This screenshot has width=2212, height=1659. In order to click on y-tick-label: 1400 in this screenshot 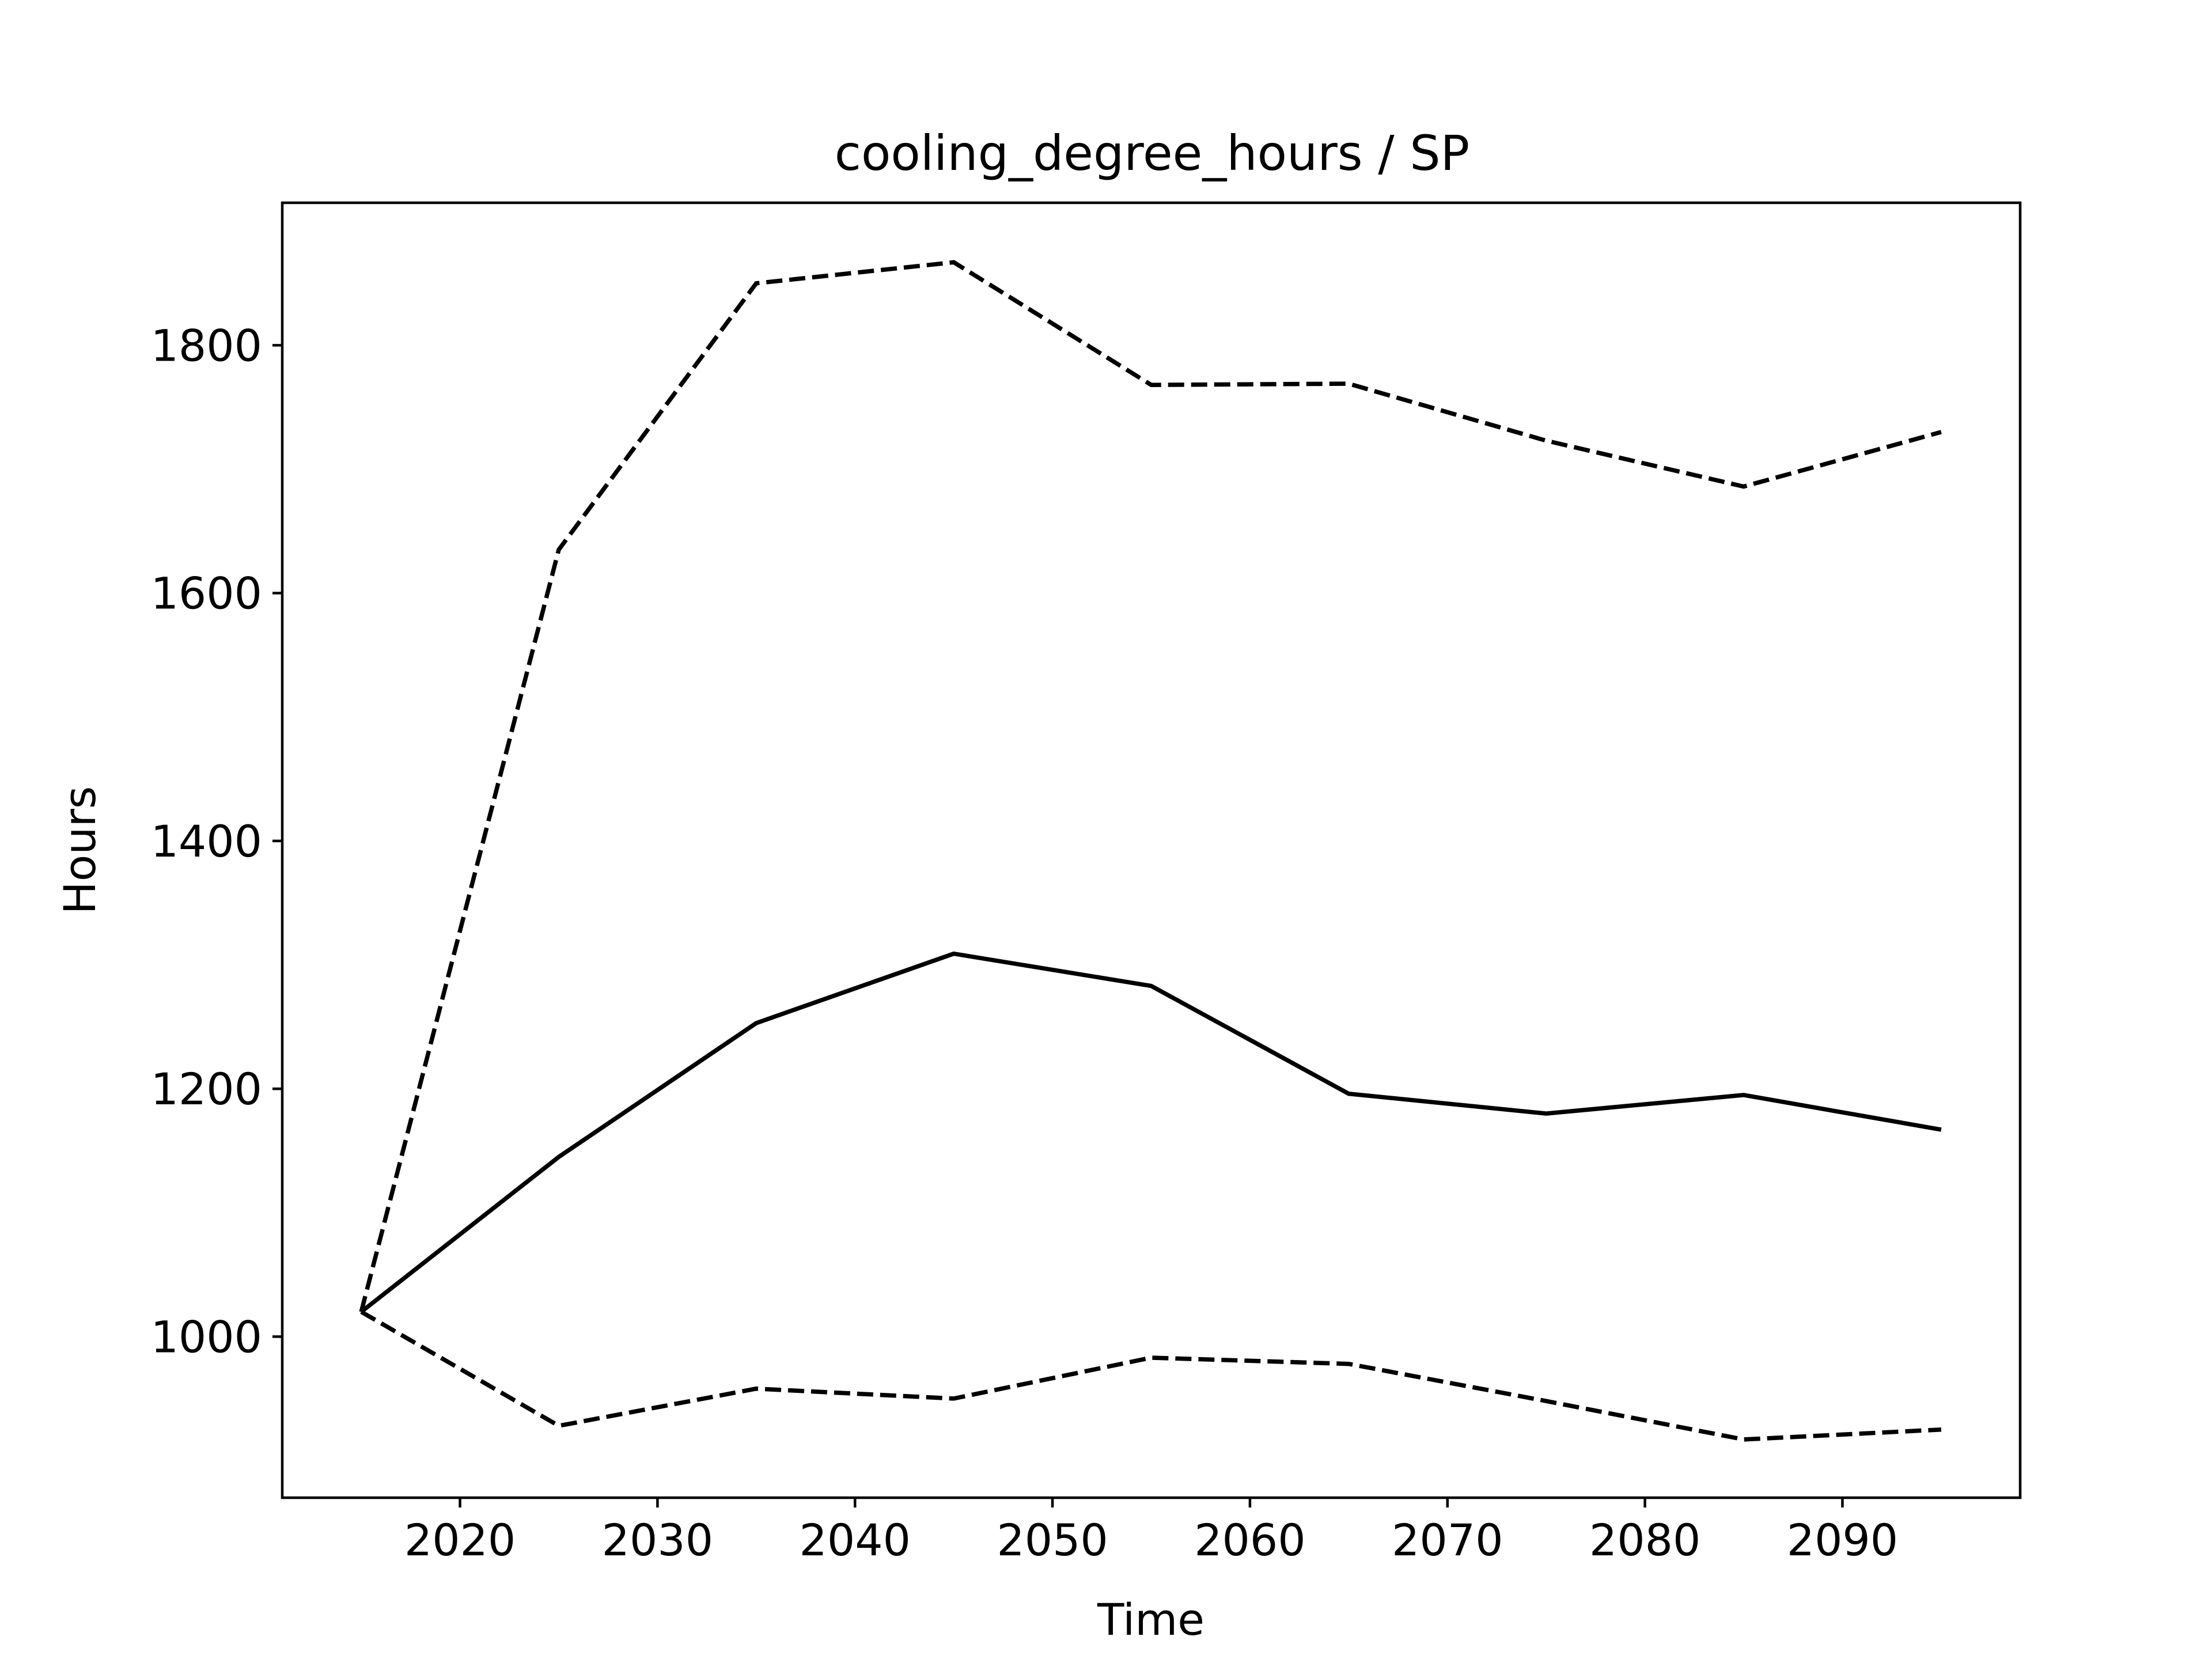, I will do `click(206, 841)`.